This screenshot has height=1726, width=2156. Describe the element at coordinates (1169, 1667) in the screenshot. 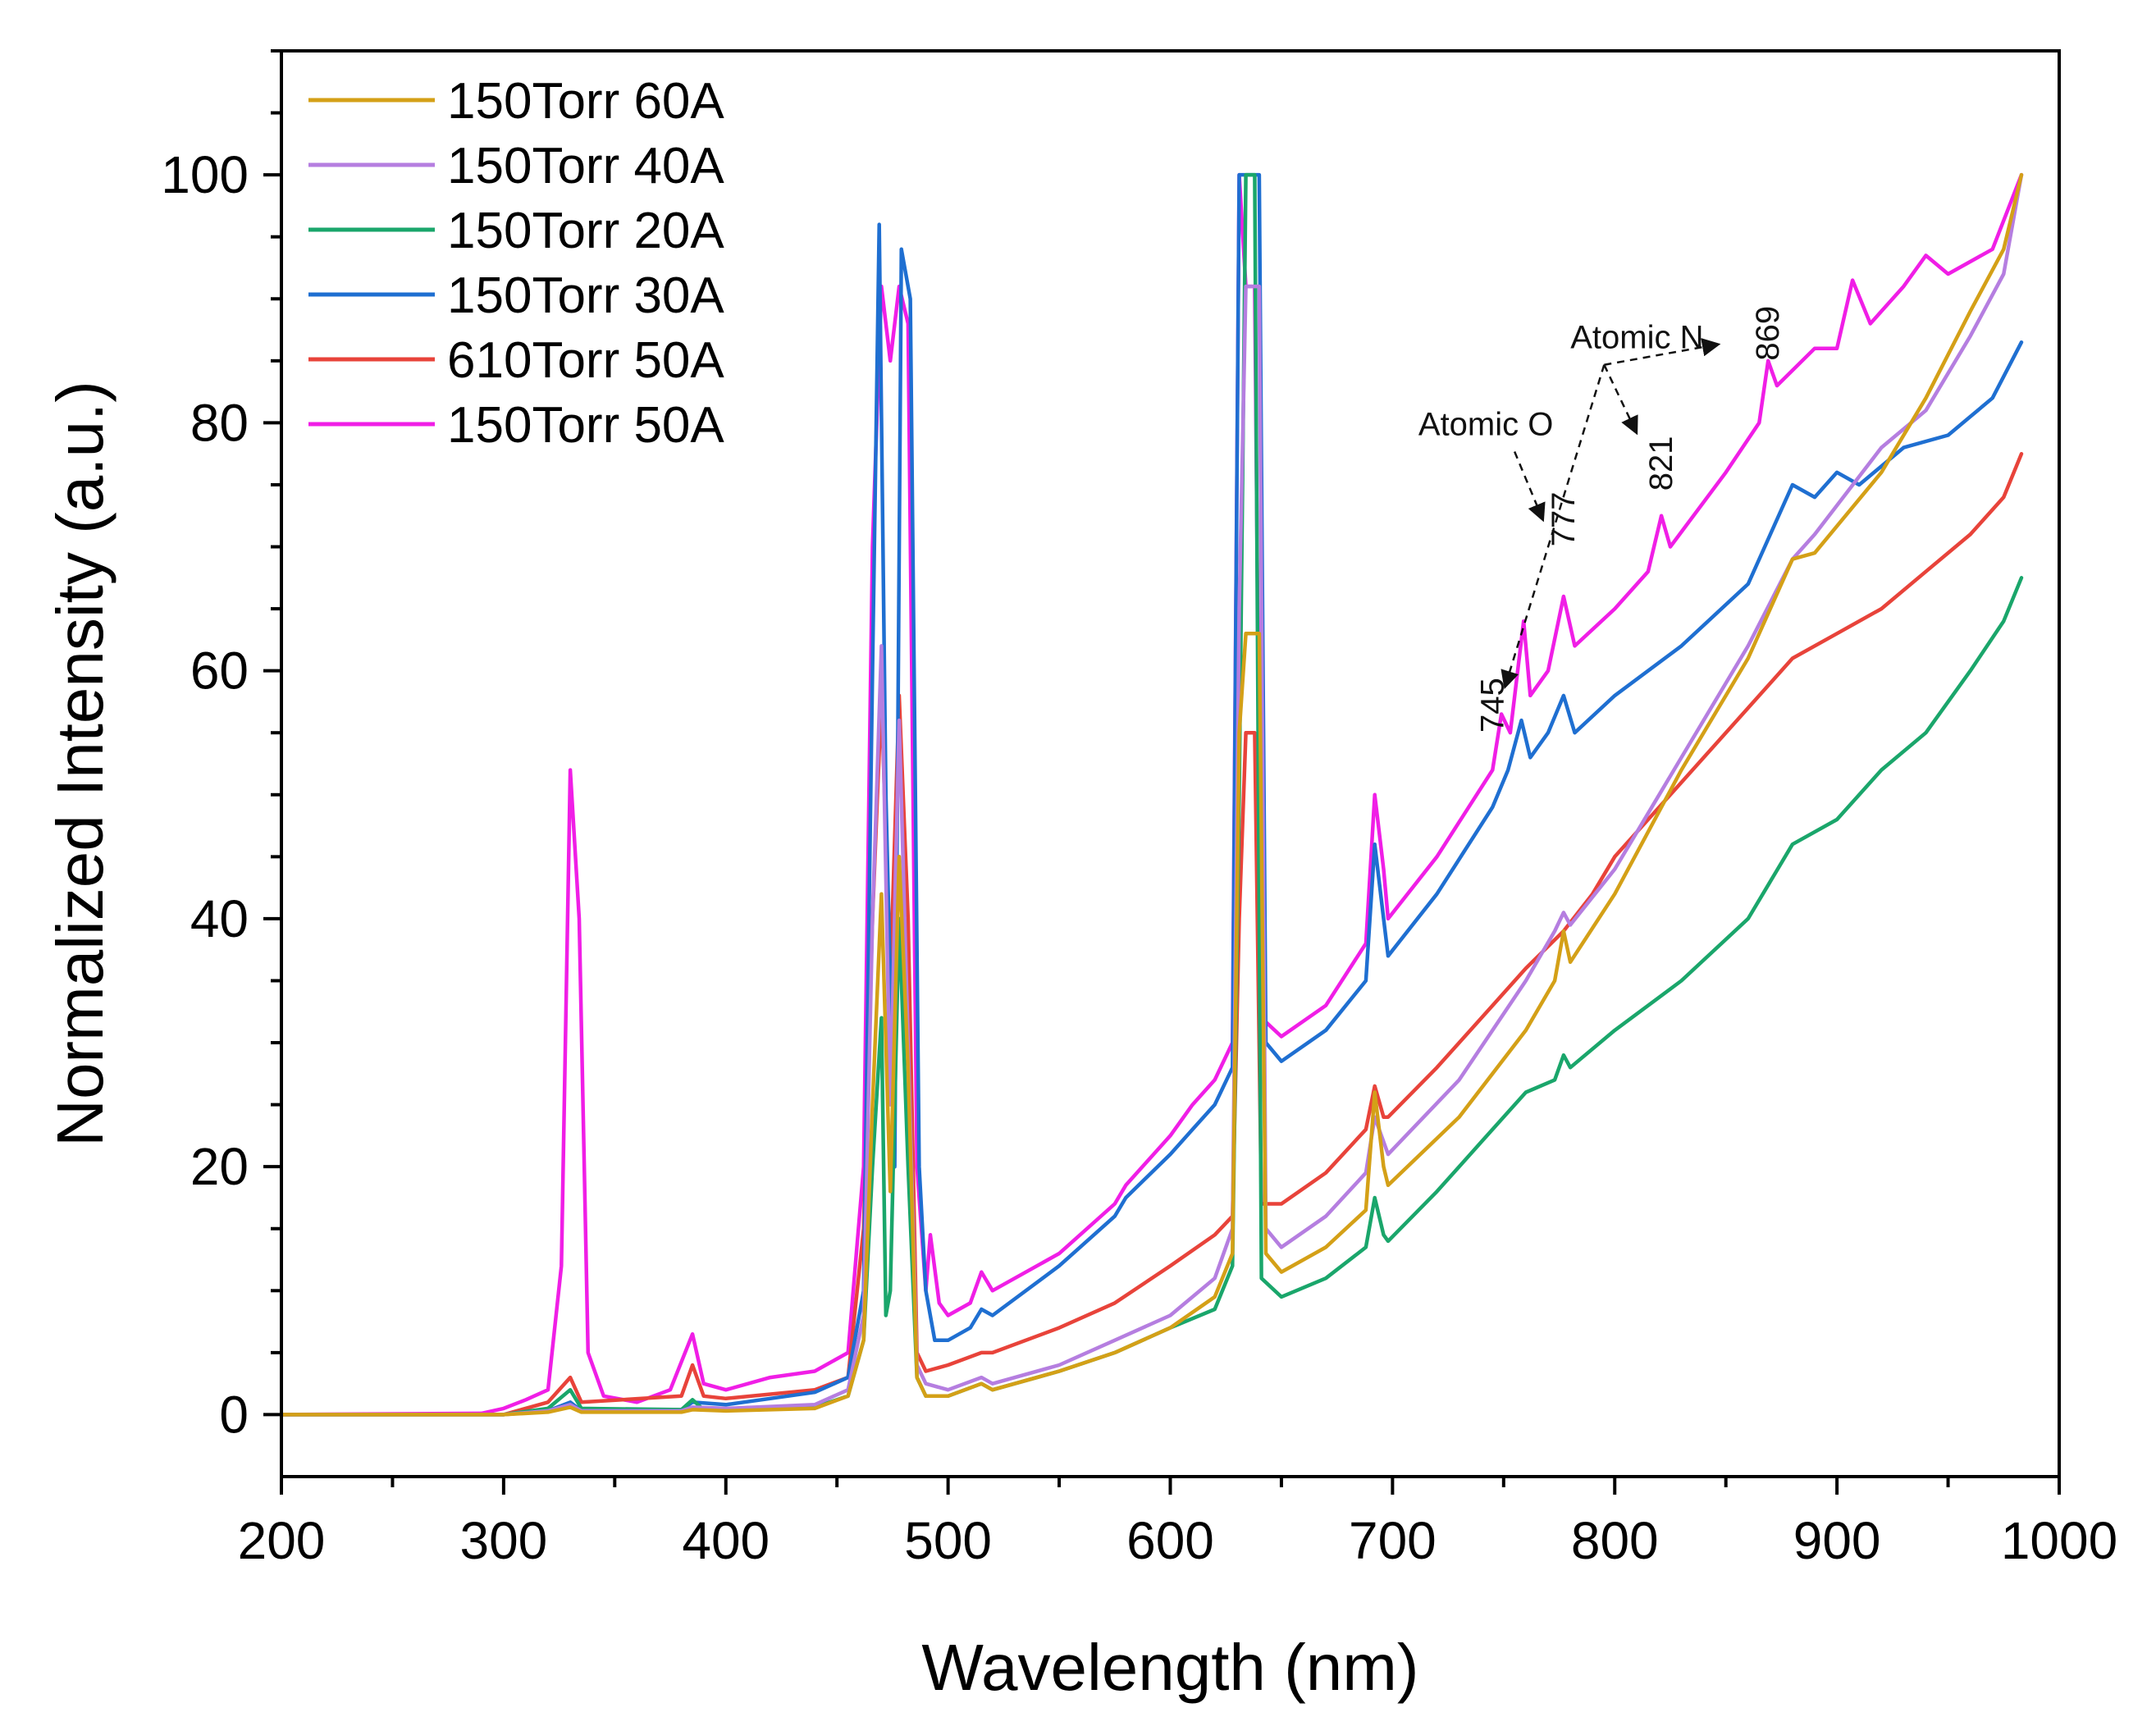

I see `x-axis-title: Wavelength (nm)` at that location.